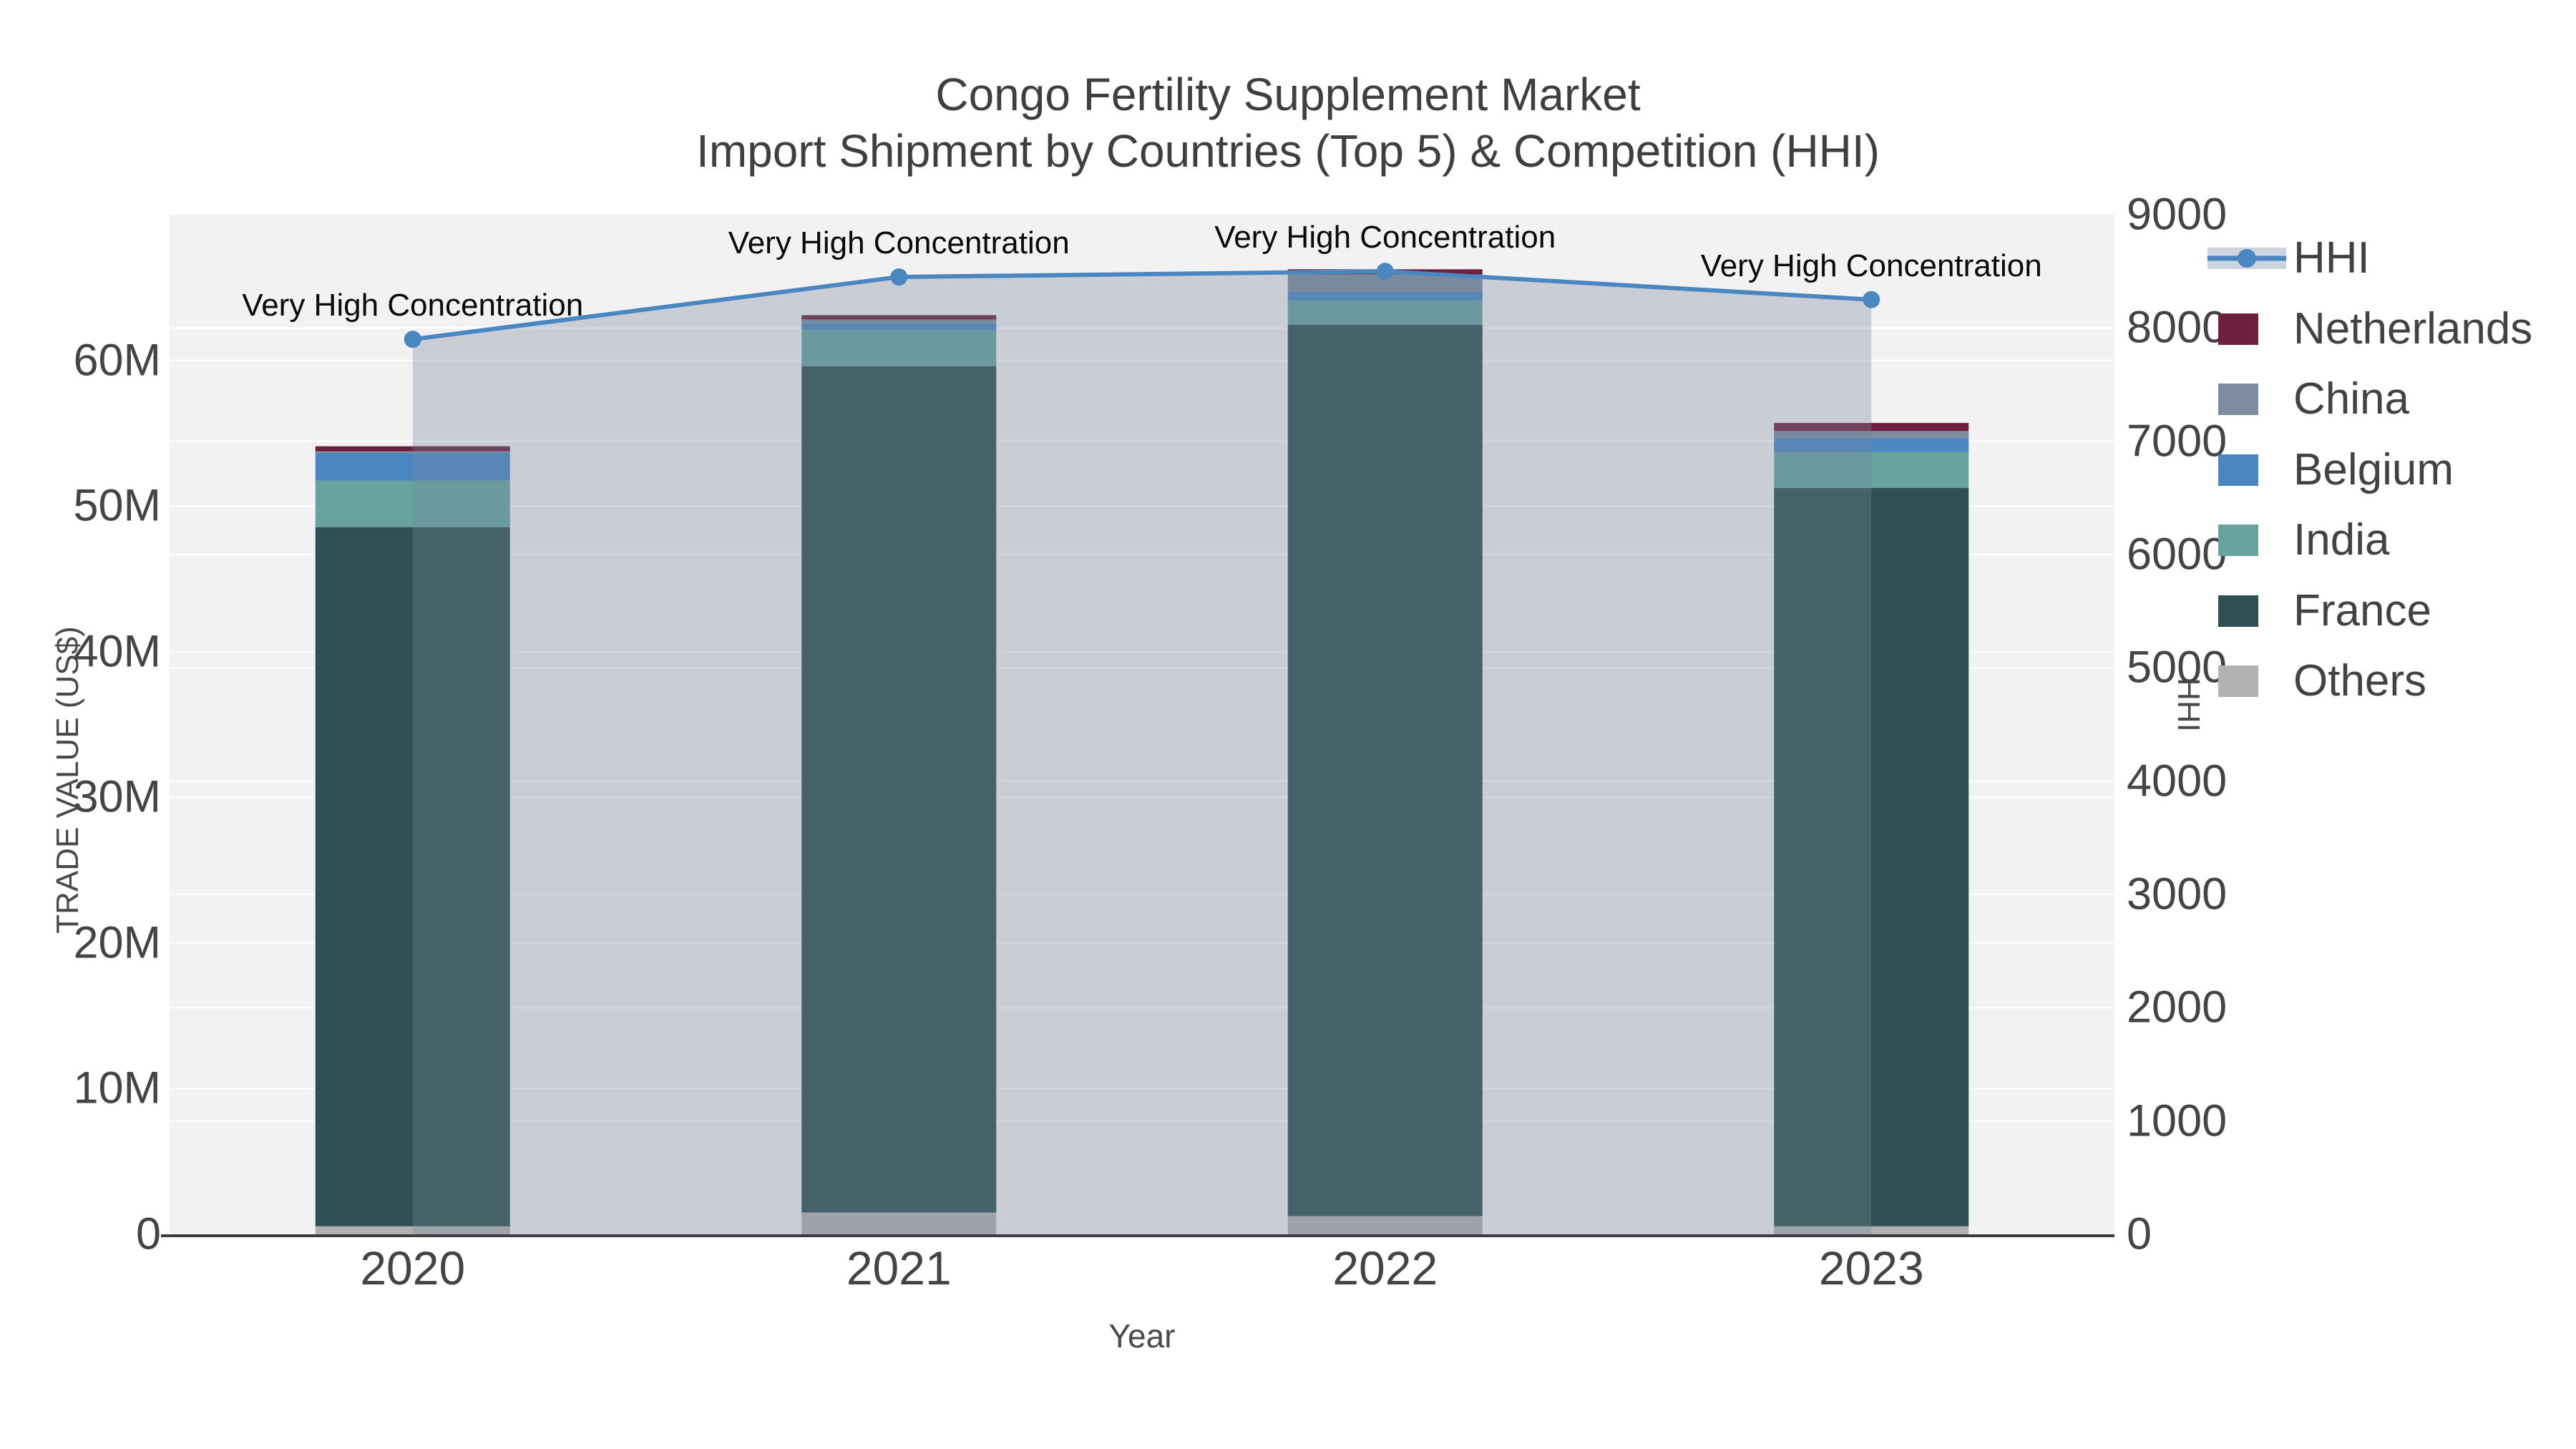 The image size is (2576, 1449). I want to click on y-right-tick-label: 0, so click(2139, 1234).